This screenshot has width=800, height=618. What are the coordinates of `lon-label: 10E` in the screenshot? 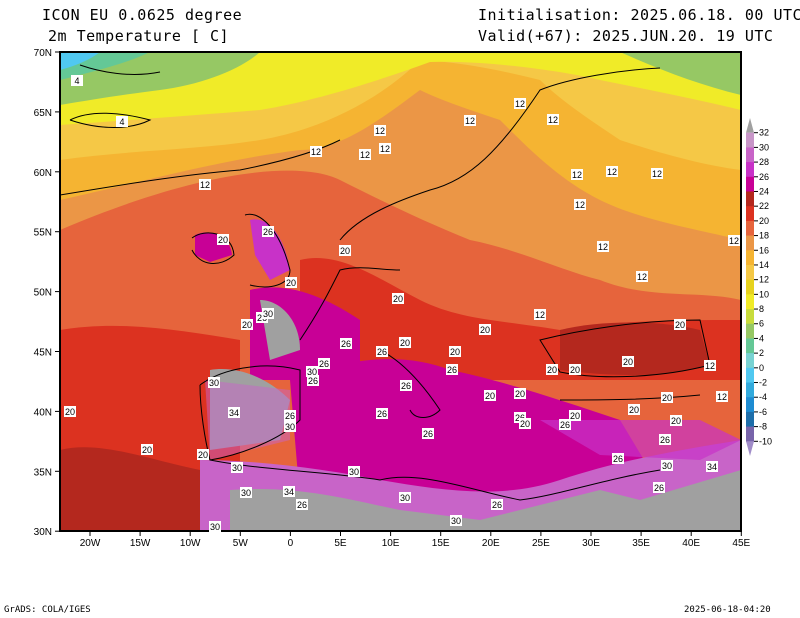 It's located at (391, 543).